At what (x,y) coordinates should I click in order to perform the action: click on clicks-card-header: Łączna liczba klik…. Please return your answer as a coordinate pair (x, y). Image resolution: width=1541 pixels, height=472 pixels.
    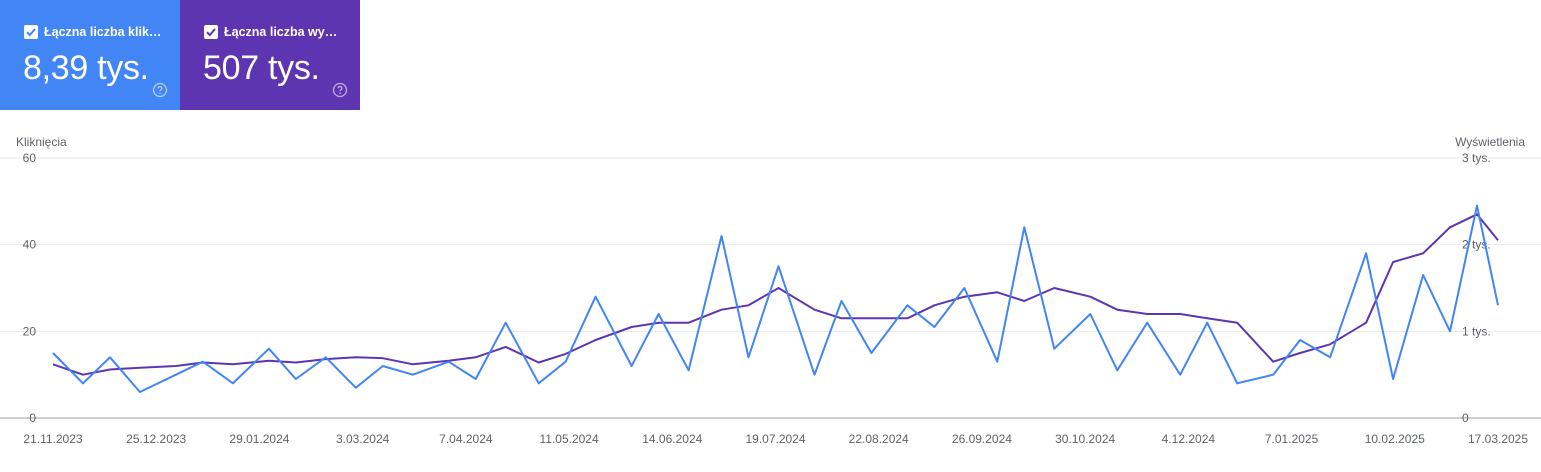
    Looking at the image, I should click on (92, 32).